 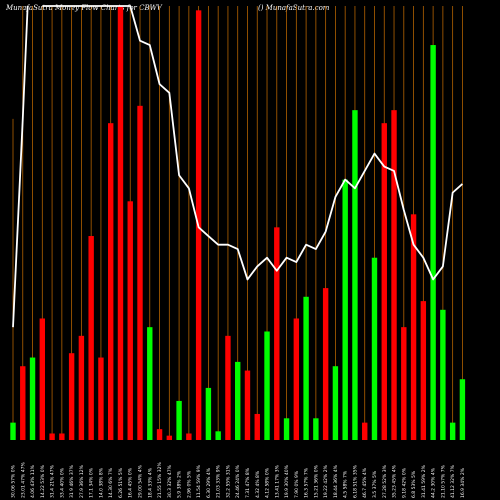 What do you see at coordinates (385, 481) in the screenshot?
I see `x-tick-label: 27.28 52% 3%` at bounding box center [385, 481].